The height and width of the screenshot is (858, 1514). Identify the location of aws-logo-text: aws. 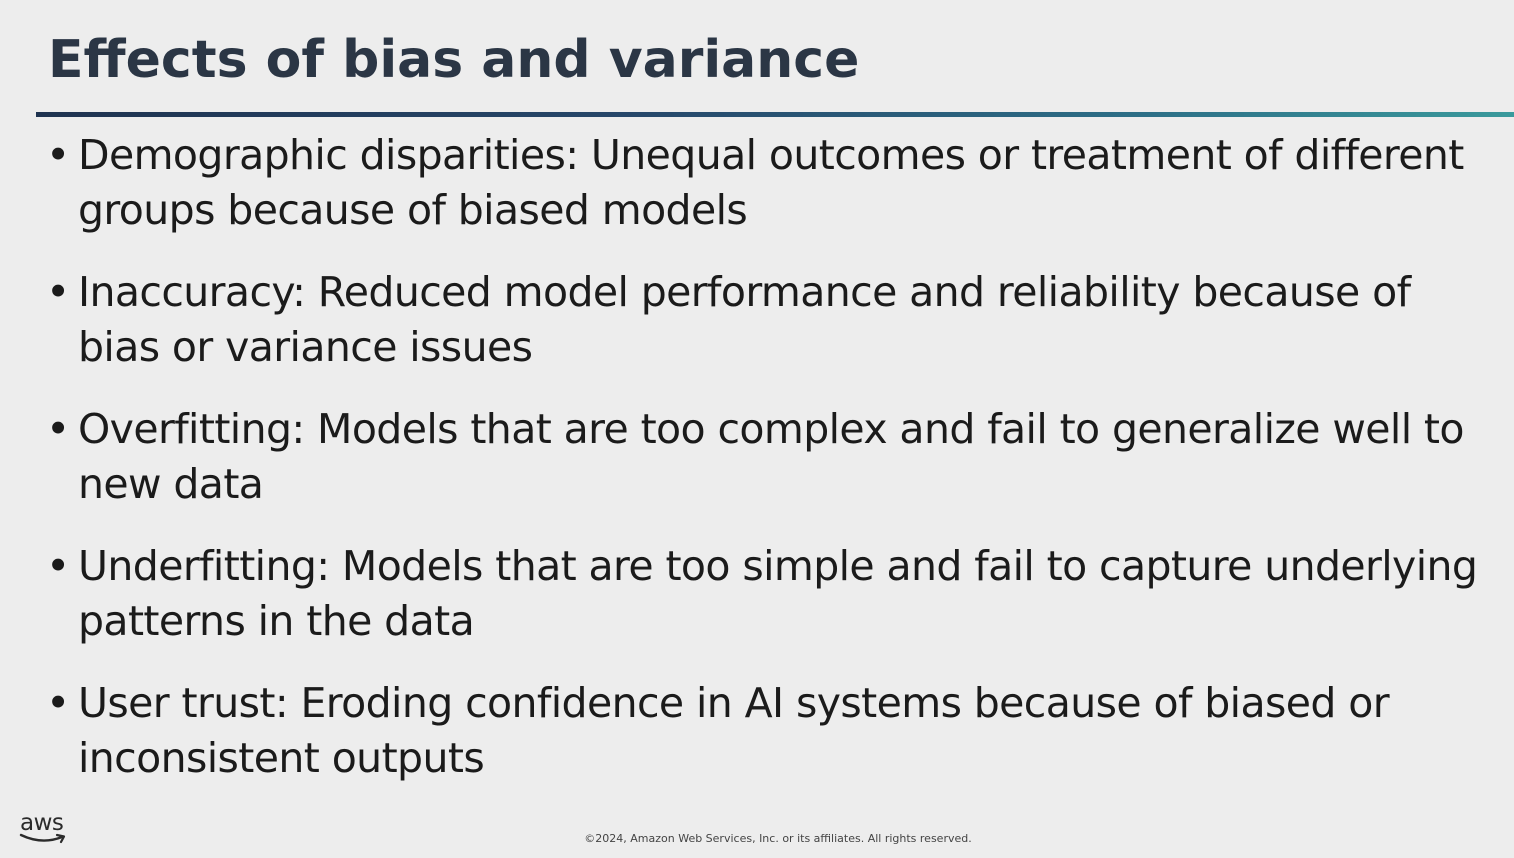
(42, 823).